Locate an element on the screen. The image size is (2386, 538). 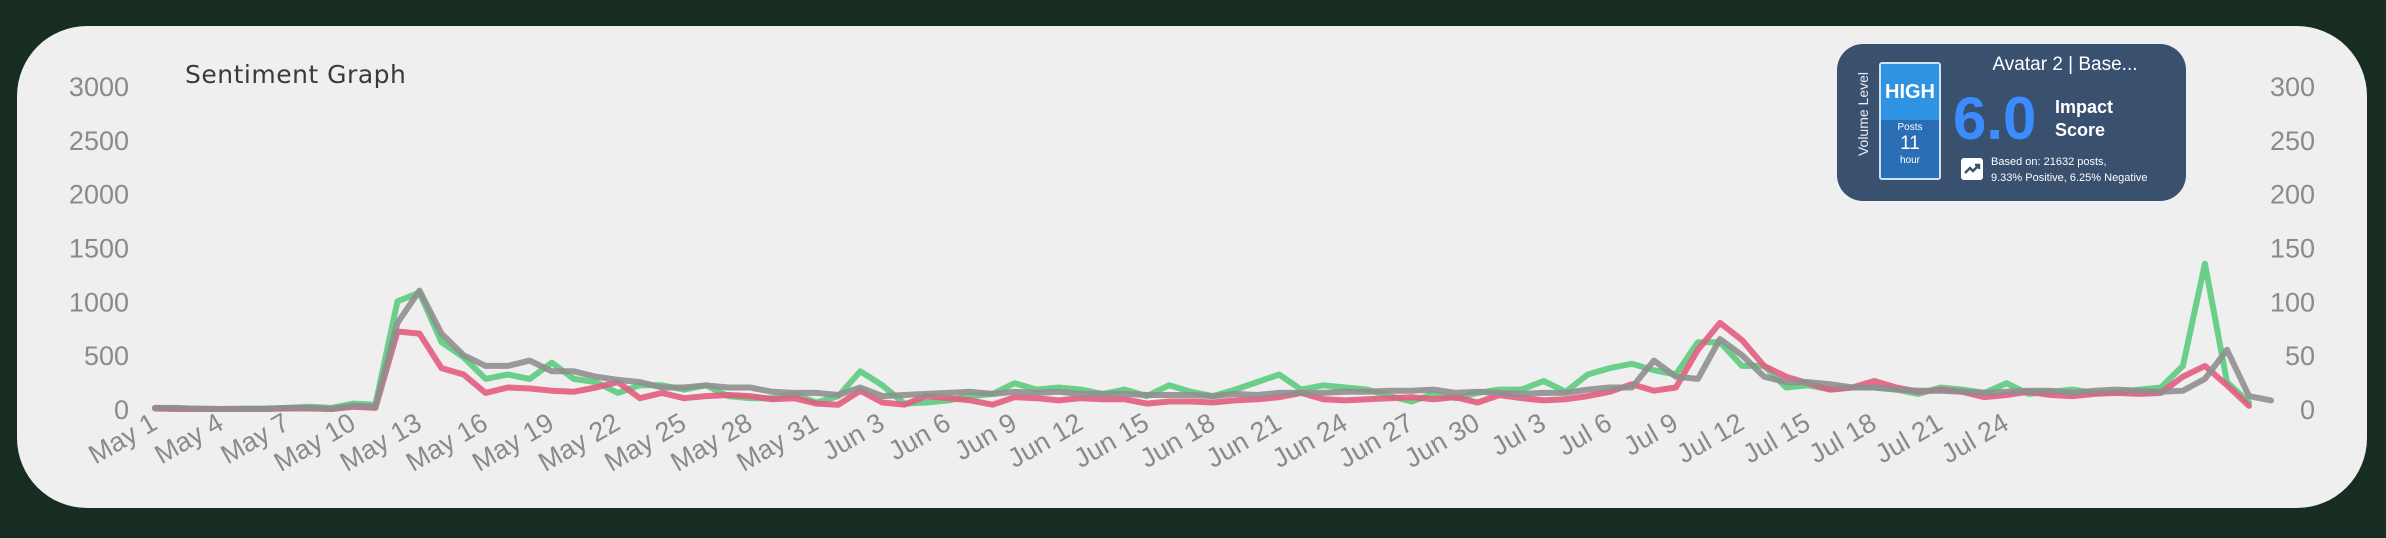
volume-level-box: HIGH Posts 11 hour is located at coordinates (1910, 121).